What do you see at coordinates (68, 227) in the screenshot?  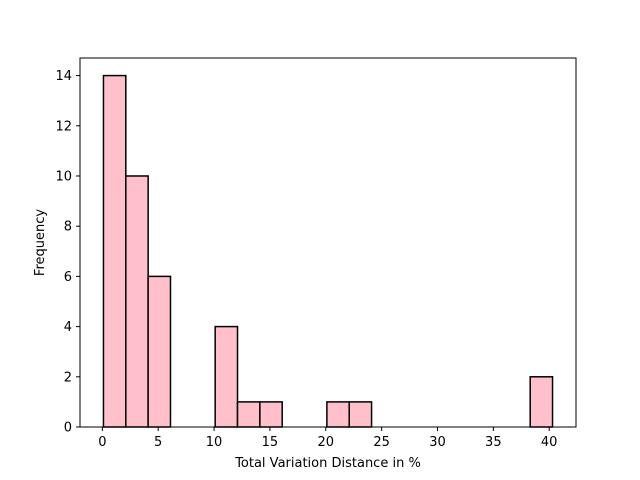 I see `y-tick-label: 8` at bounding box center [68, 227].